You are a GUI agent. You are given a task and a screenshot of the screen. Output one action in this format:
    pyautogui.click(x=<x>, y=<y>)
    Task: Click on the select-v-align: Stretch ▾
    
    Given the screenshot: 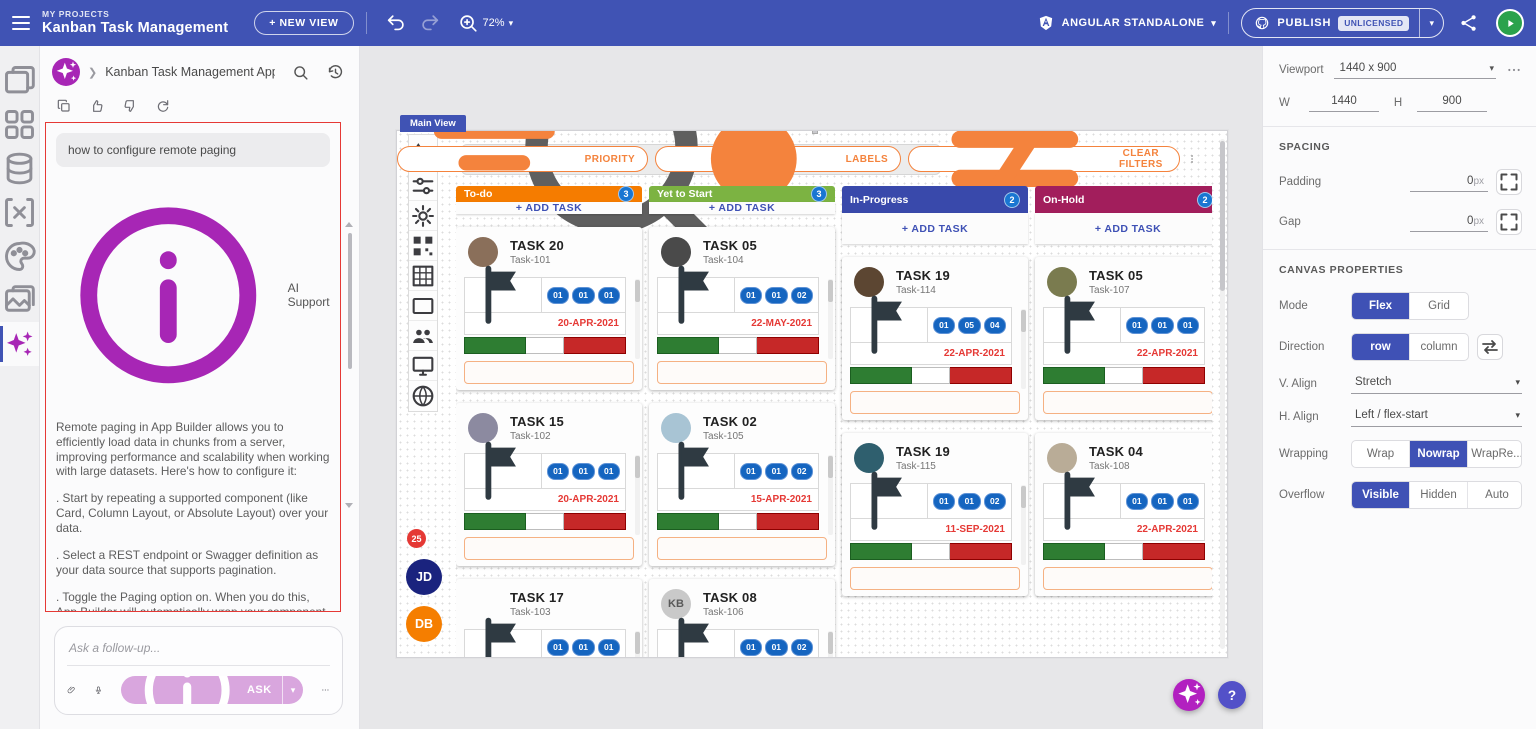 What is the action you would take?
    pyautogui.click(x=1436, y=384)
    